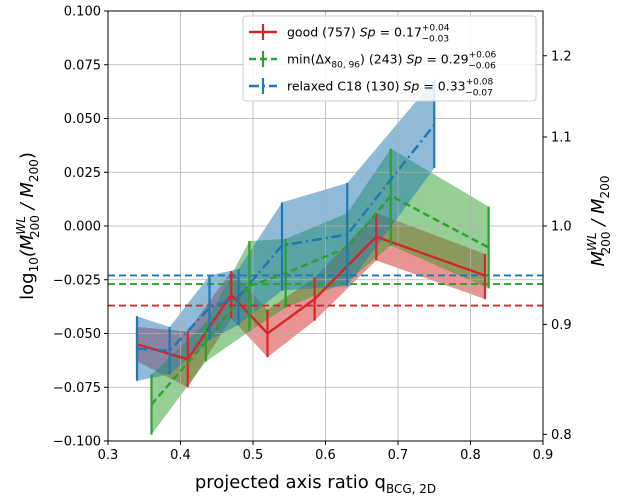 The height and width of the screenshot is (497, 626). What do you see at coordinates (399, 32) in the screenshot?
I see `legend-value: = 0.17` at bounding box center [399, 32].